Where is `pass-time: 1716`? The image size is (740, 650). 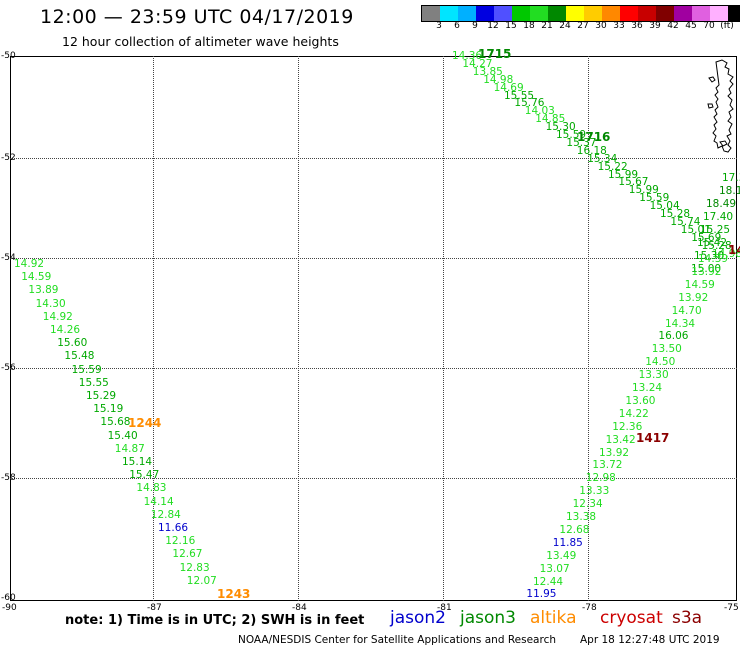
pass-time: 1716 is located at coordinates (593, 137).